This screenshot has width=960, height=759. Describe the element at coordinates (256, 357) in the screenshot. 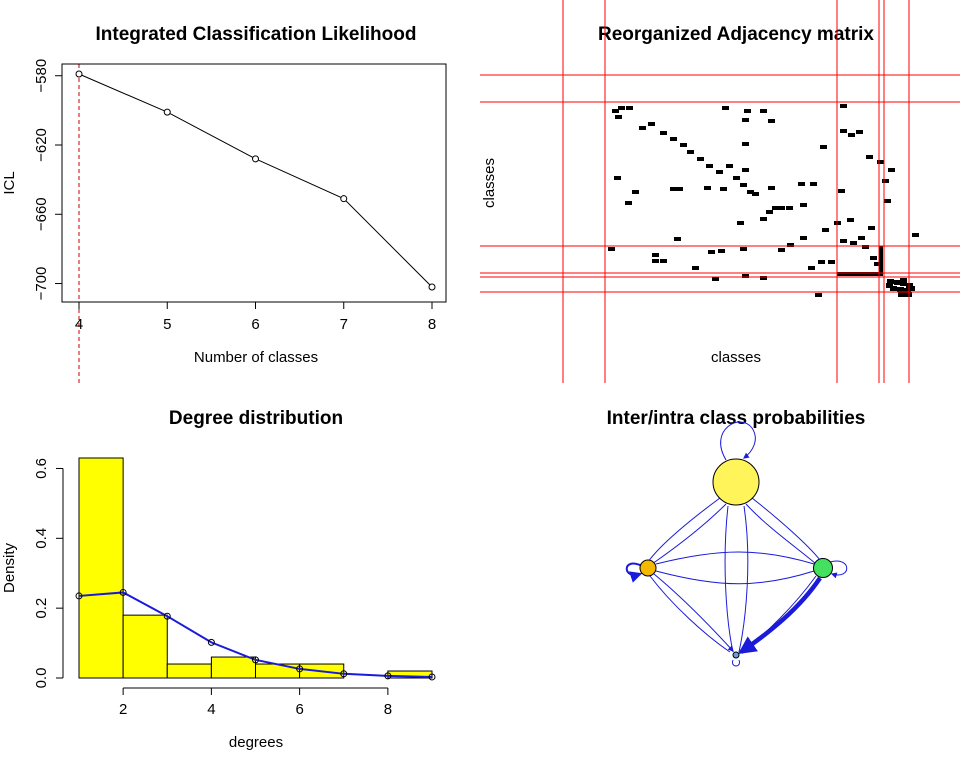

I see `icl-xlabel: Number of classes` at that location.